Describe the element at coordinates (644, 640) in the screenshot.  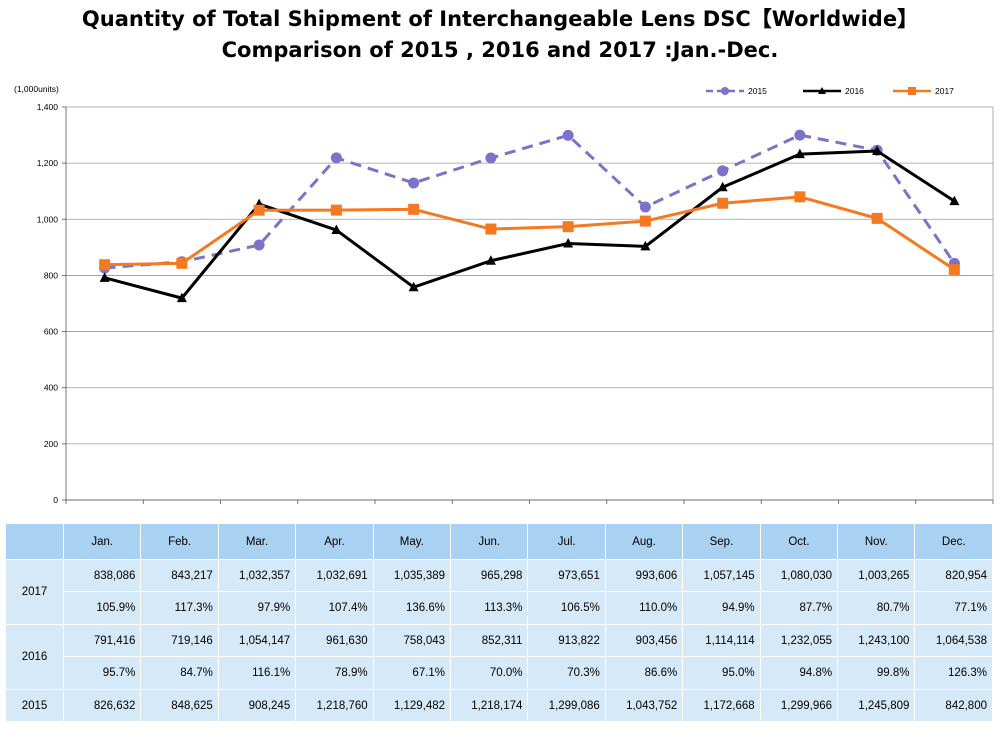
I see `units-cell: 903,456` at that location.